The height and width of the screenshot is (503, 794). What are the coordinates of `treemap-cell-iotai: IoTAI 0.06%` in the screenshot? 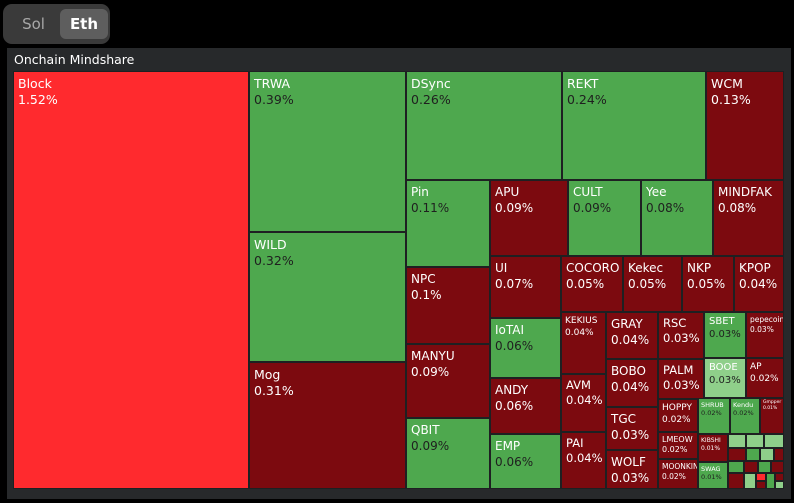 It's located at (525, 348).